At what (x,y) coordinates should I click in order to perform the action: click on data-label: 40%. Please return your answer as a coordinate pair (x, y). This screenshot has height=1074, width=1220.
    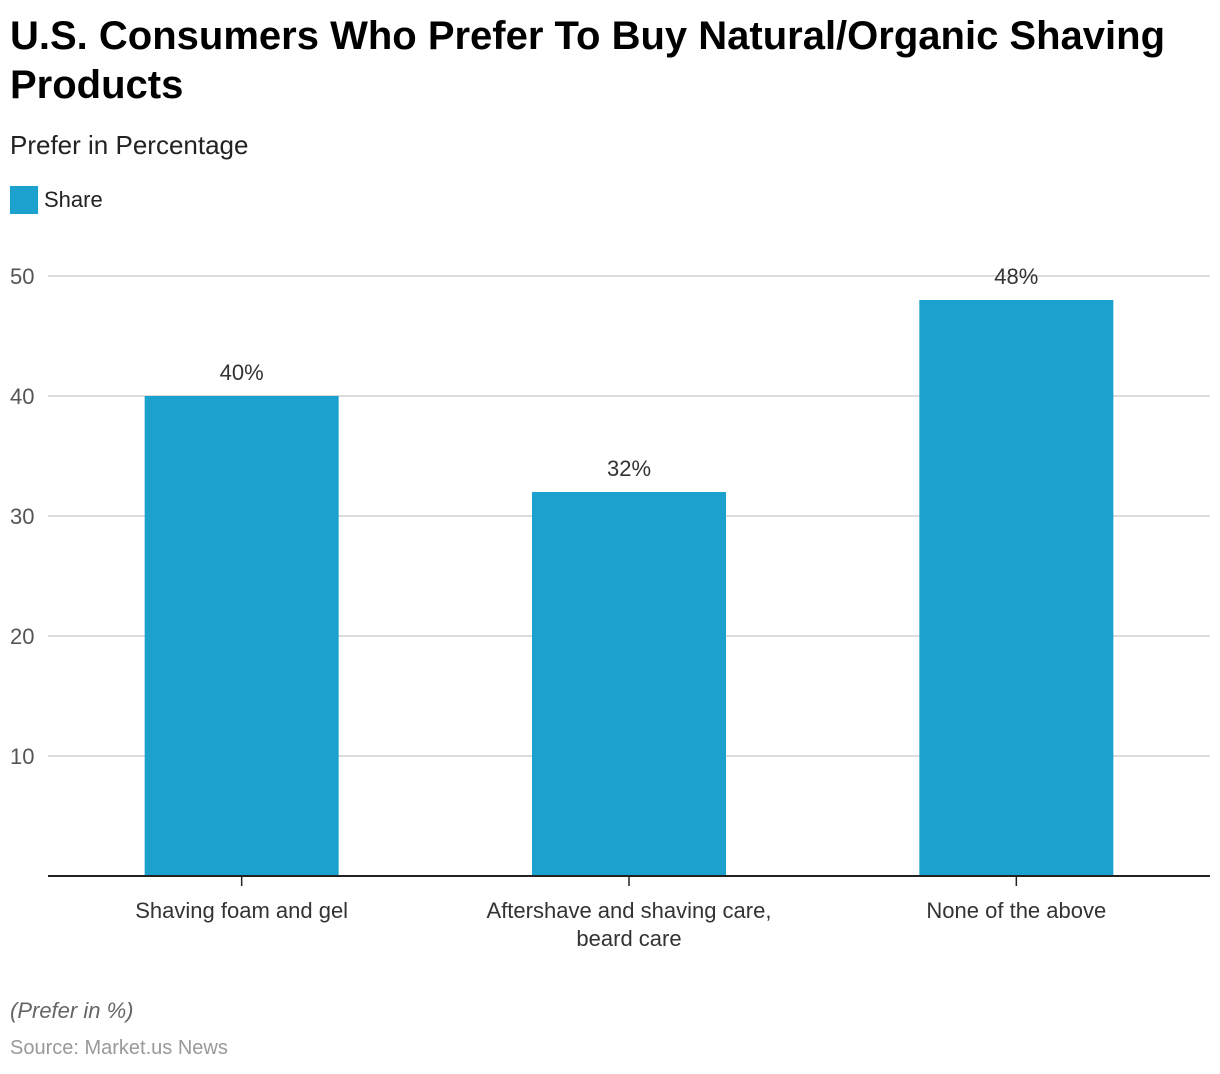
    Looking at the image, I should click on (242, 372).